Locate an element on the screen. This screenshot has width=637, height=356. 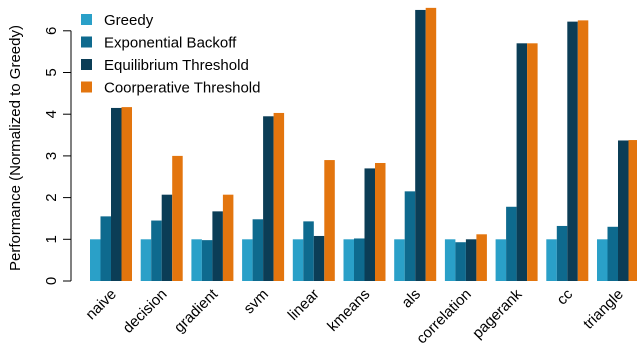
bar-linear-greedy is located at coordinates (298, 260).